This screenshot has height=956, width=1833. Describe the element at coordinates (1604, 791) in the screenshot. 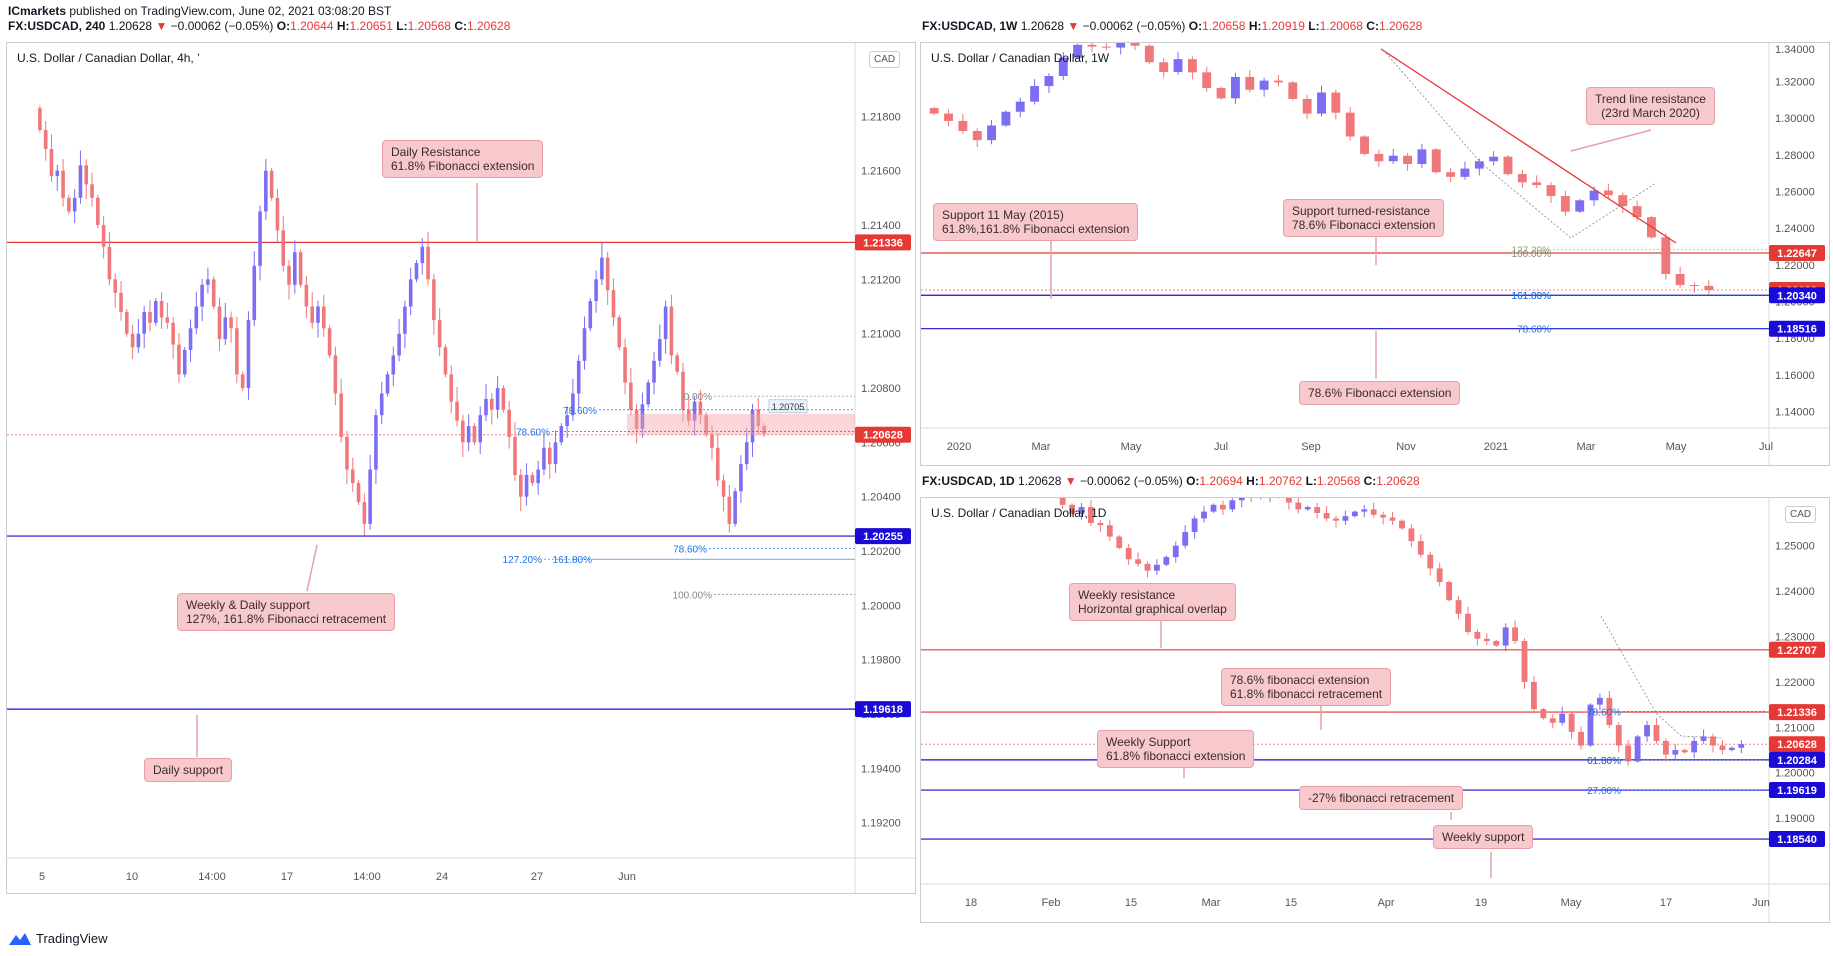

I see `fib-label: 27.00%` at that location.